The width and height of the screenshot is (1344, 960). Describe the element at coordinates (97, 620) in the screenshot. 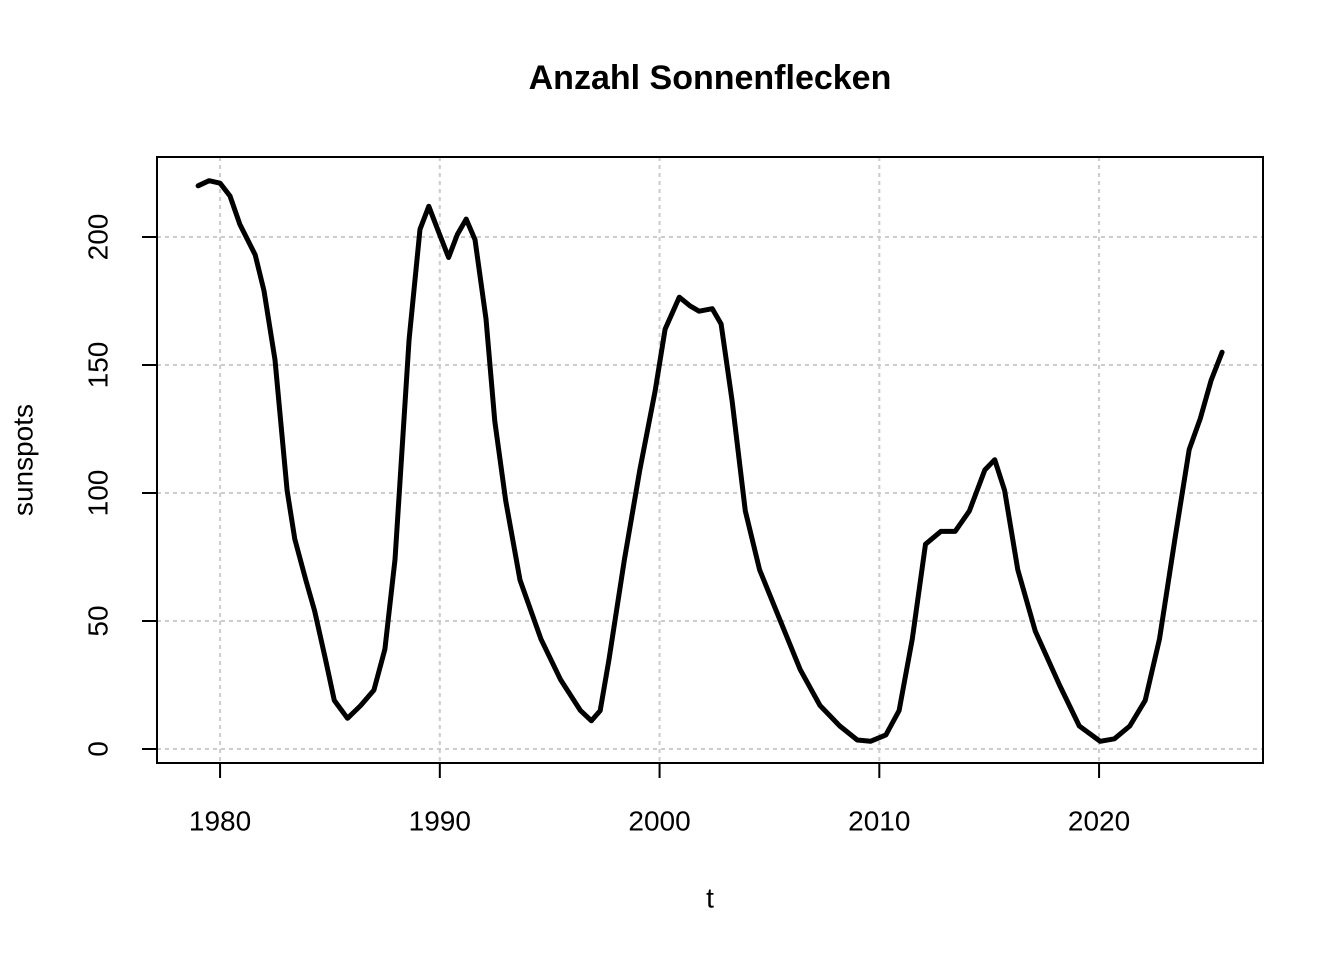

I see `y-tick-label: 50` at that location.